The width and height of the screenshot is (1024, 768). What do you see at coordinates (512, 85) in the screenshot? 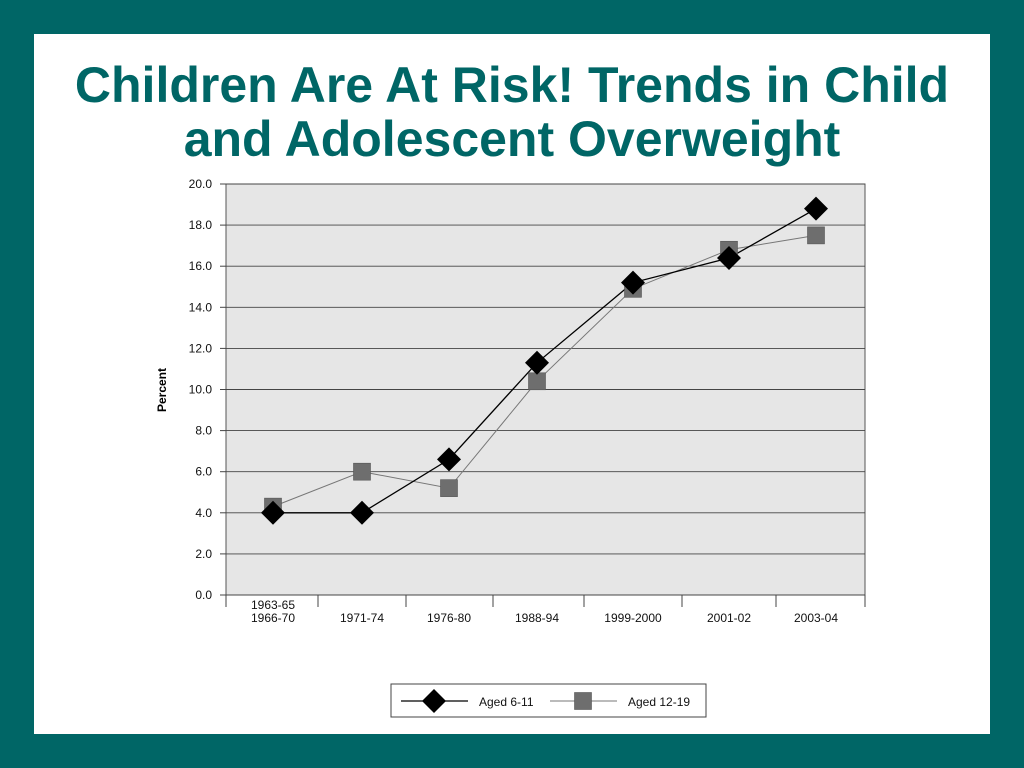
I see `title-line-1: Children Are At Risk! Trends in Child` at bounding box center [512, 85].